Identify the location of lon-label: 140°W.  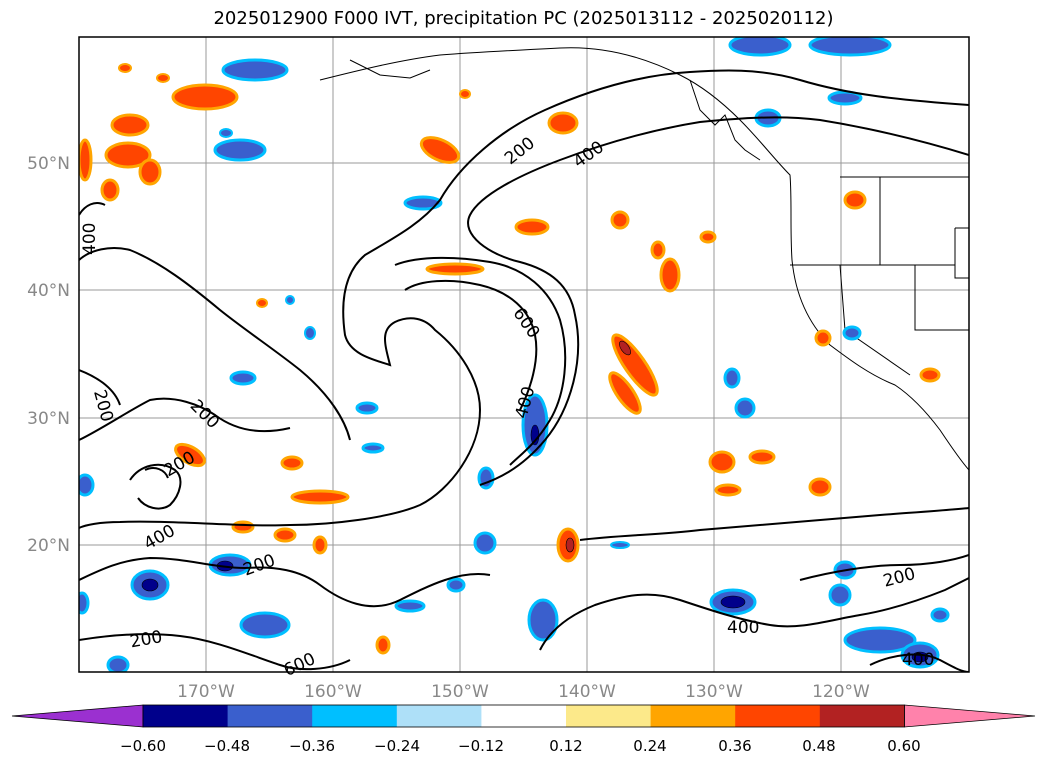
(587, 692).